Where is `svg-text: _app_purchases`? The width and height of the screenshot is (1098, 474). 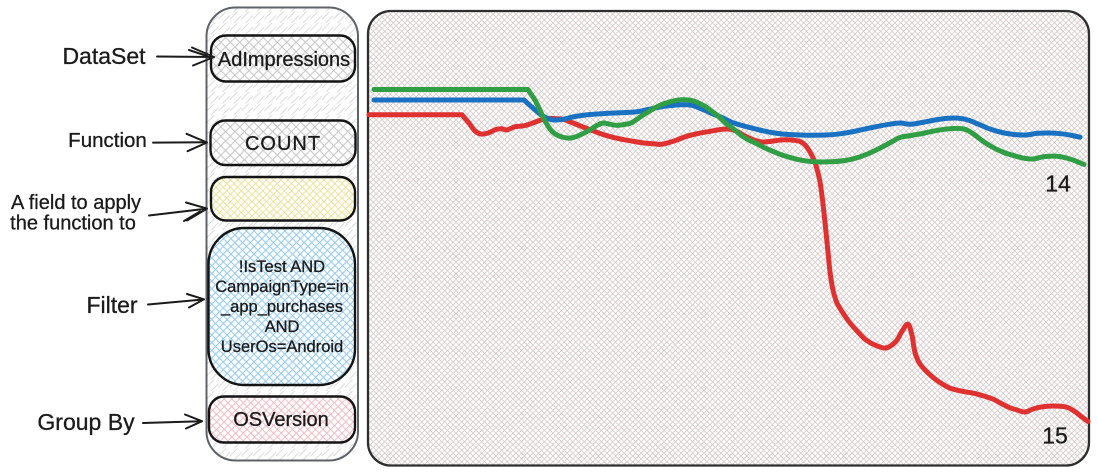
svg-text: _app_purchases is located at coordinates (281, 307).